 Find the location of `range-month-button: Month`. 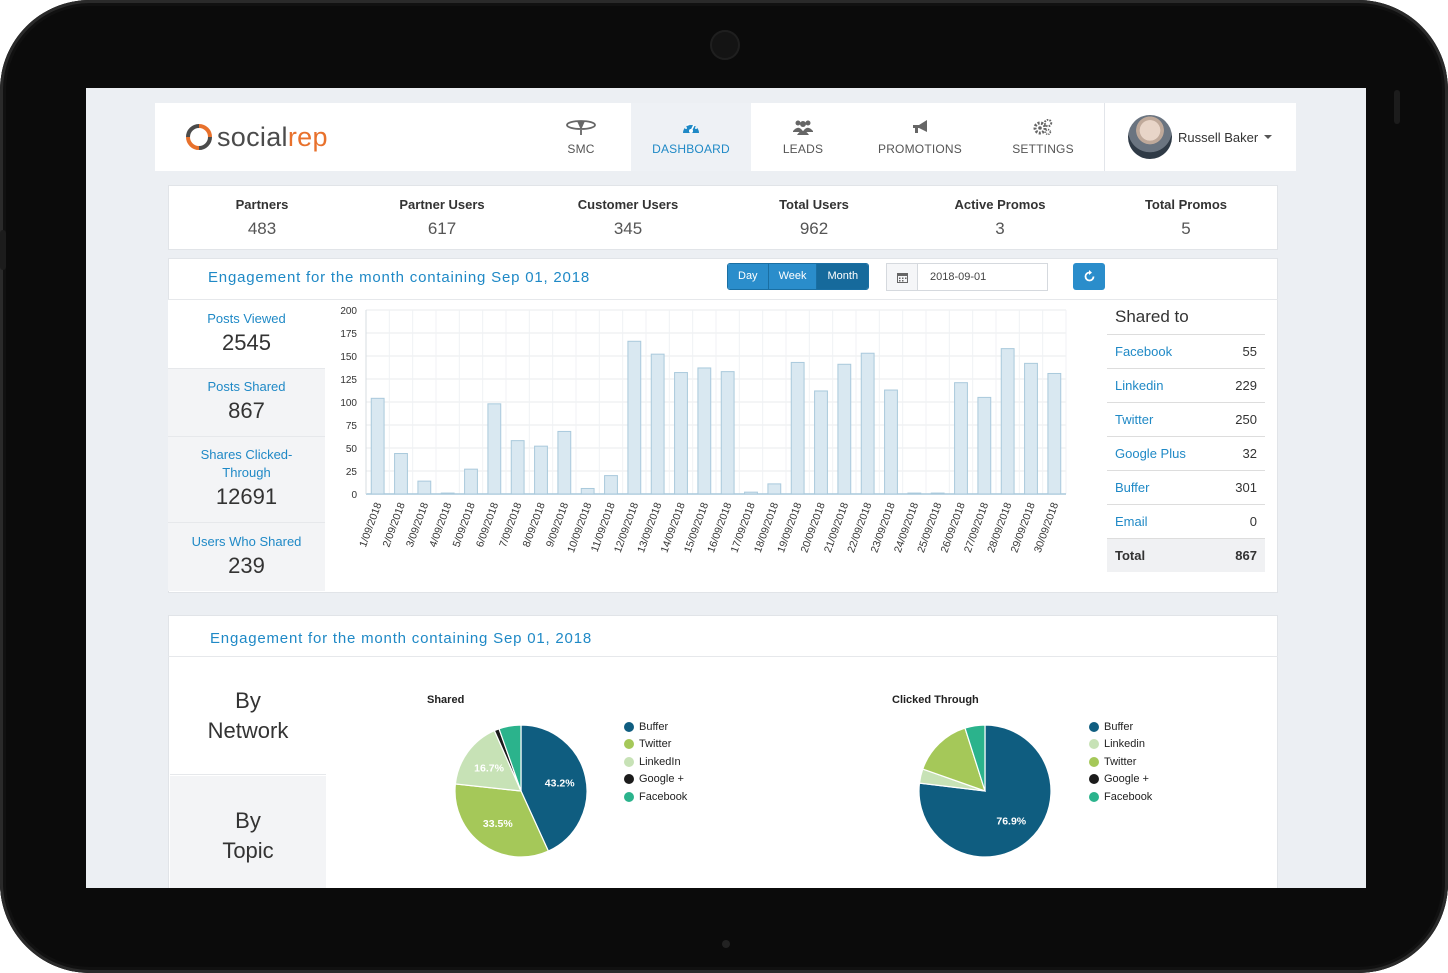

range-month-button: Month is located at coordinates (843, 276).